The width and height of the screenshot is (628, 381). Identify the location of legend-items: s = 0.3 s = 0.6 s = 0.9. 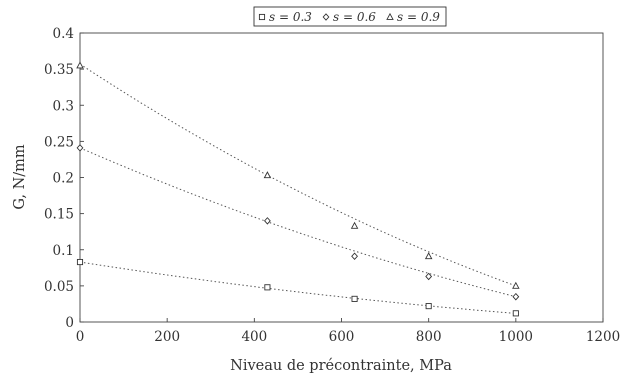
(349, 17).